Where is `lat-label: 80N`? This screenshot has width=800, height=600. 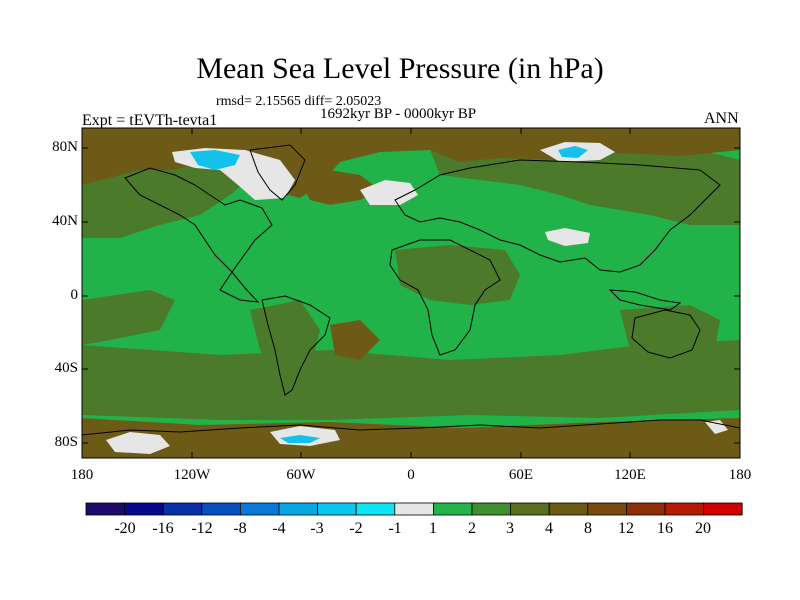
lat-label: 80N is located at coordinates (65, 147).